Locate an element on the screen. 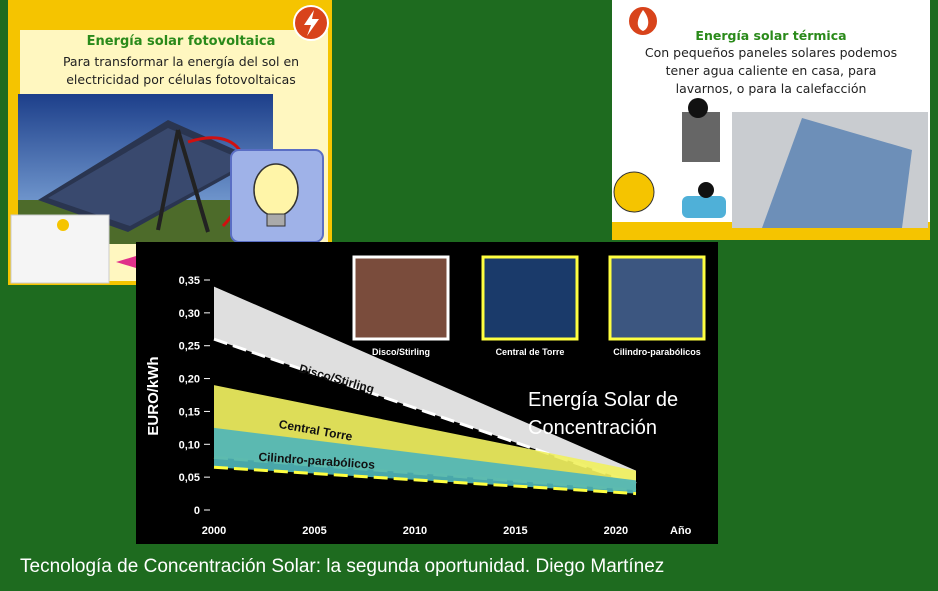 The width and height of the screenshot is (938, 591). photovoltaic-illustration is located at coordinates (167, 189).